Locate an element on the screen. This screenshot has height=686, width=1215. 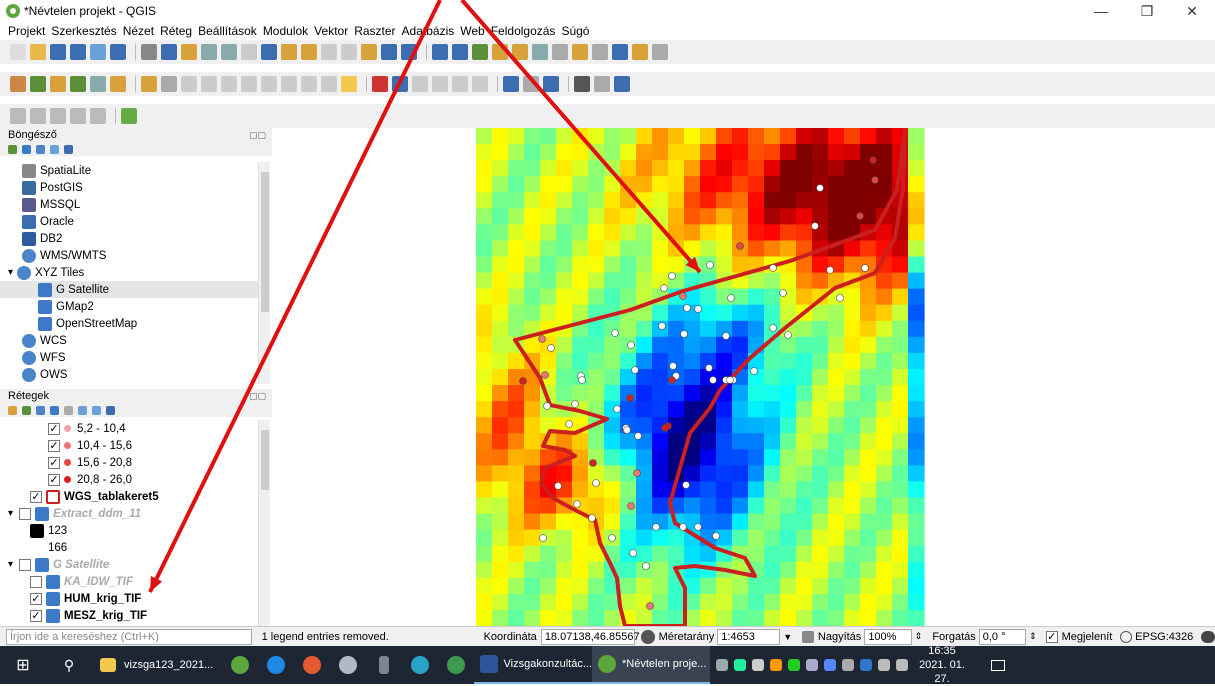
layer-item-5-2-10-4: 5,2 - 10,4 is located at coordinates (129, 428).